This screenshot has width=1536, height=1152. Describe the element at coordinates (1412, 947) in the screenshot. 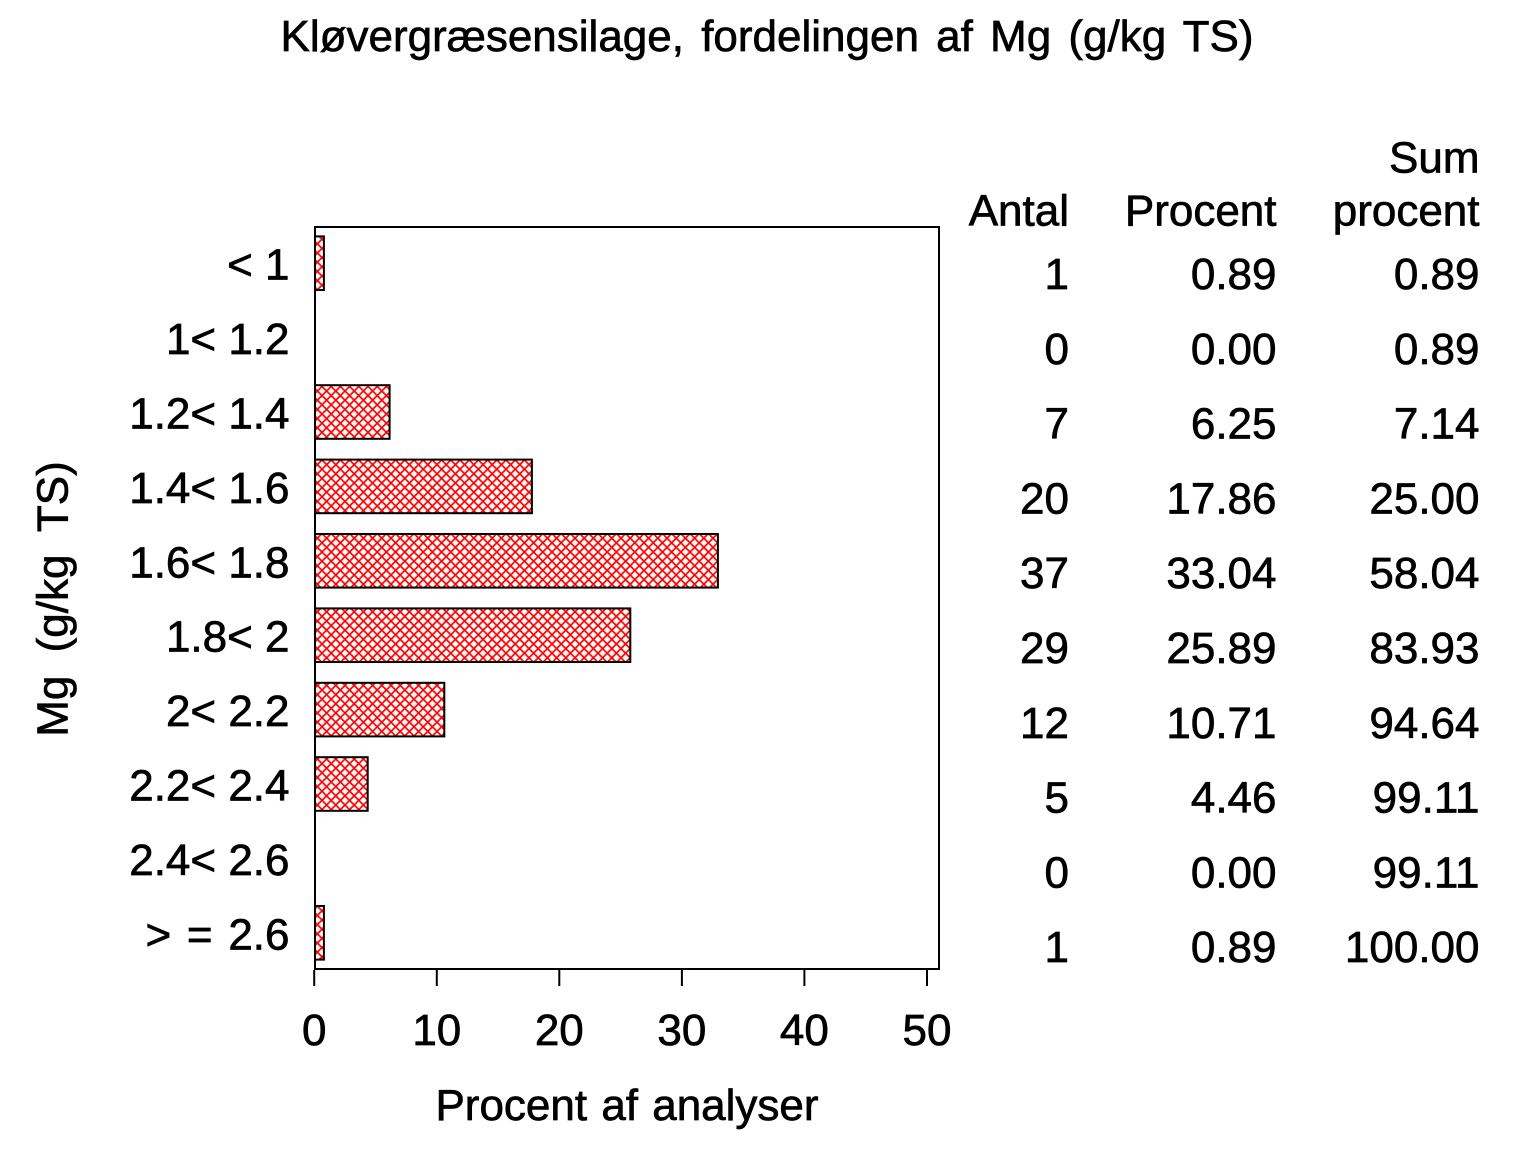

I see `svg-text: 100.00` at that location.